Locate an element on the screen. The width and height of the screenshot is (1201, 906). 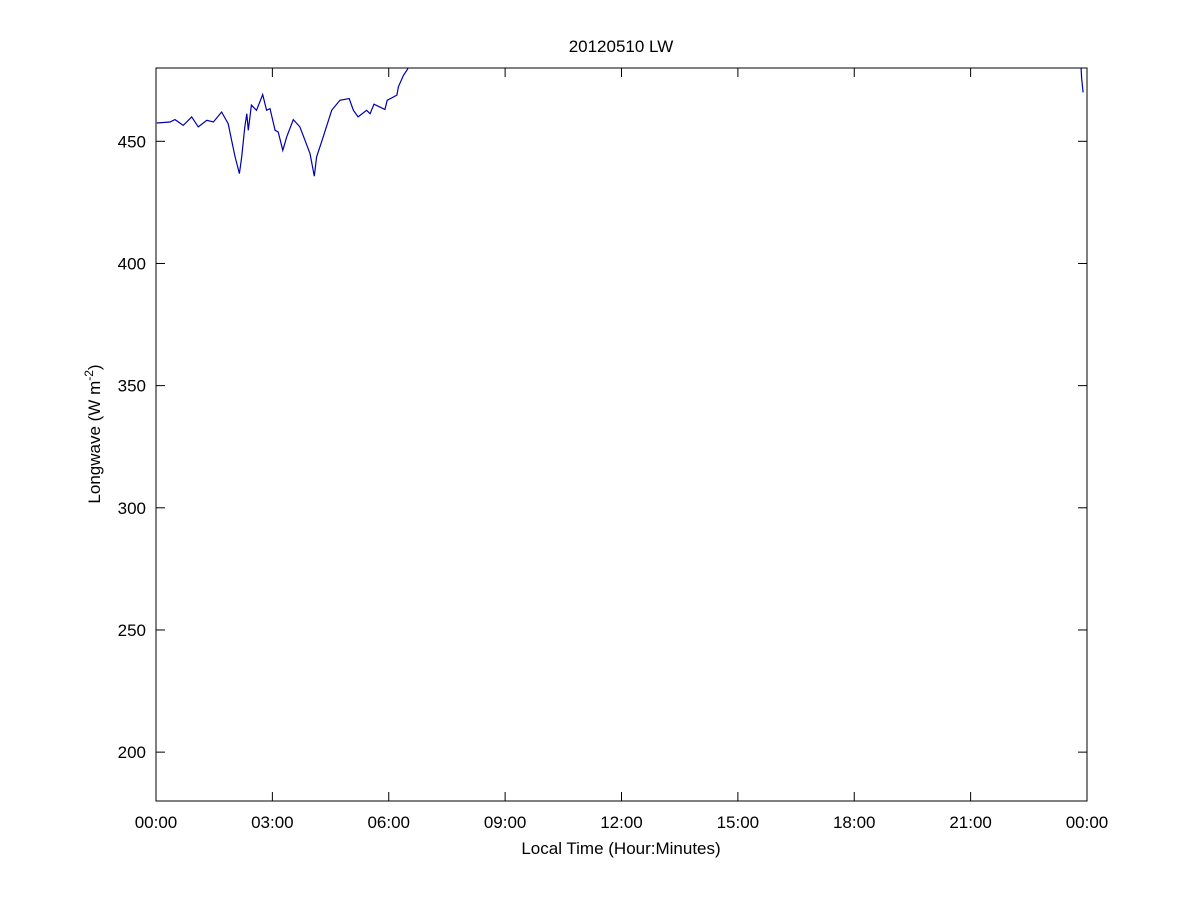
y-tick-label: 250 is located at coordinates (132, 630).